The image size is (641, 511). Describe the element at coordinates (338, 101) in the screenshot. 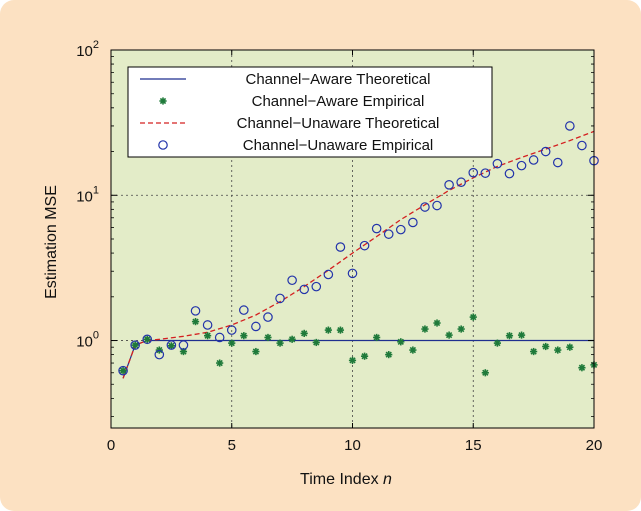

I see `legend-label: Channel−Aware Empirical` at that location.